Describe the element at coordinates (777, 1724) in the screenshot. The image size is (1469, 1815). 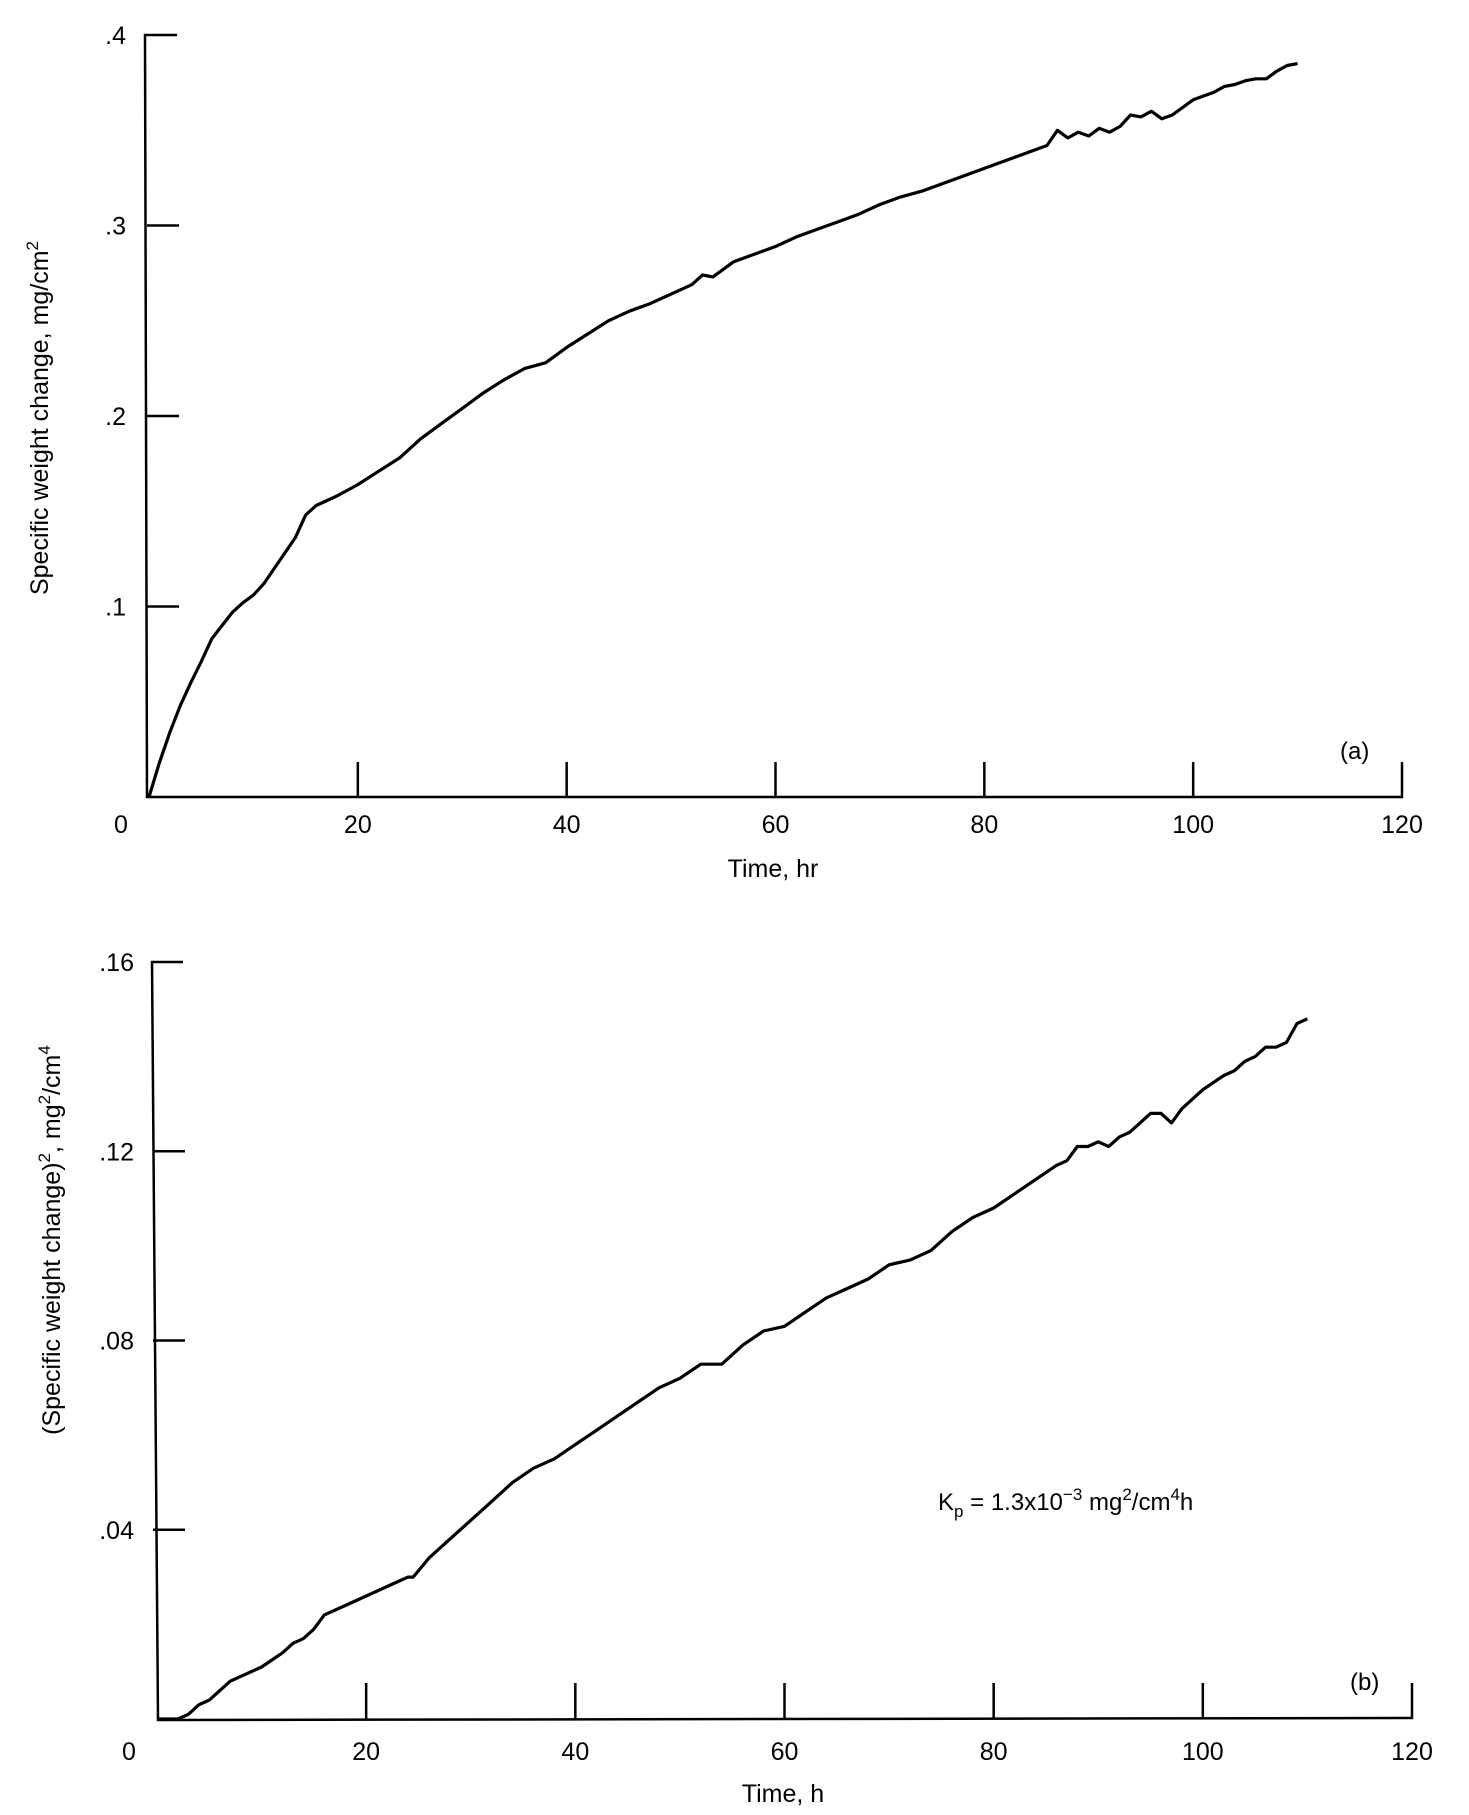
I see `chart-b-x-ticks: 0 20 40 60 80 100 120` at that location.